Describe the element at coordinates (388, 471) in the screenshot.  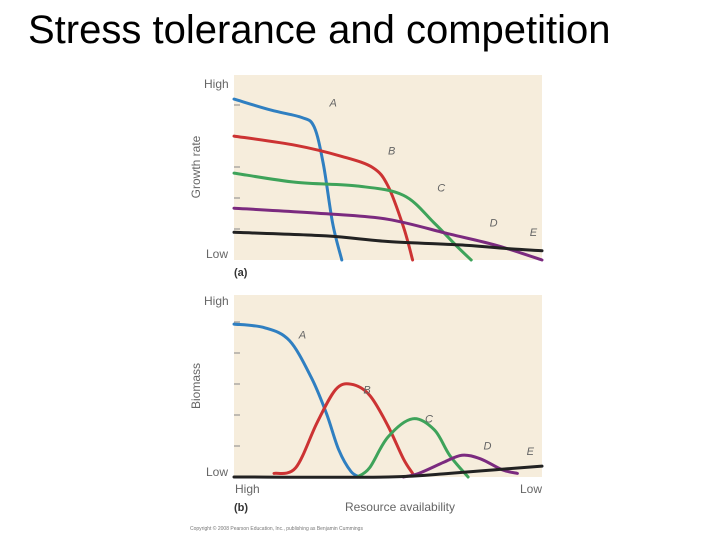
I see `panel-b-series-e` at that location.